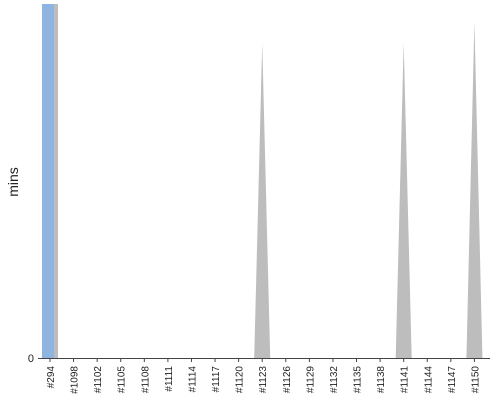 The height and width of the screenshot is (405, 500). What do you see at coordinates (358, 380) in the screenshot?
I see `x-tick-label-13: #1135` at bounding box center [358, 380].